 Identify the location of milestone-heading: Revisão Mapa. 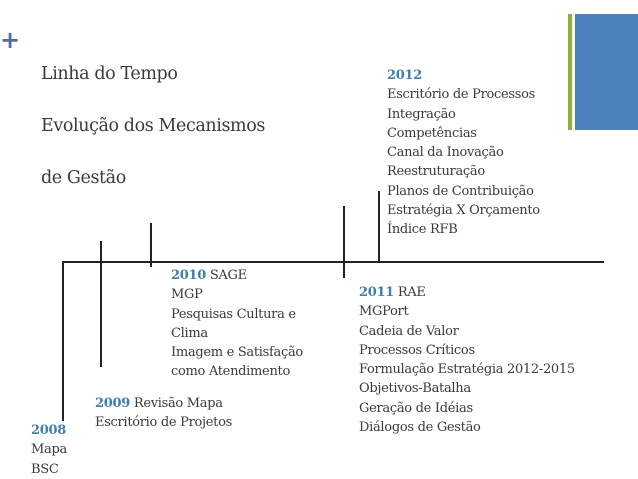
(178, 403).